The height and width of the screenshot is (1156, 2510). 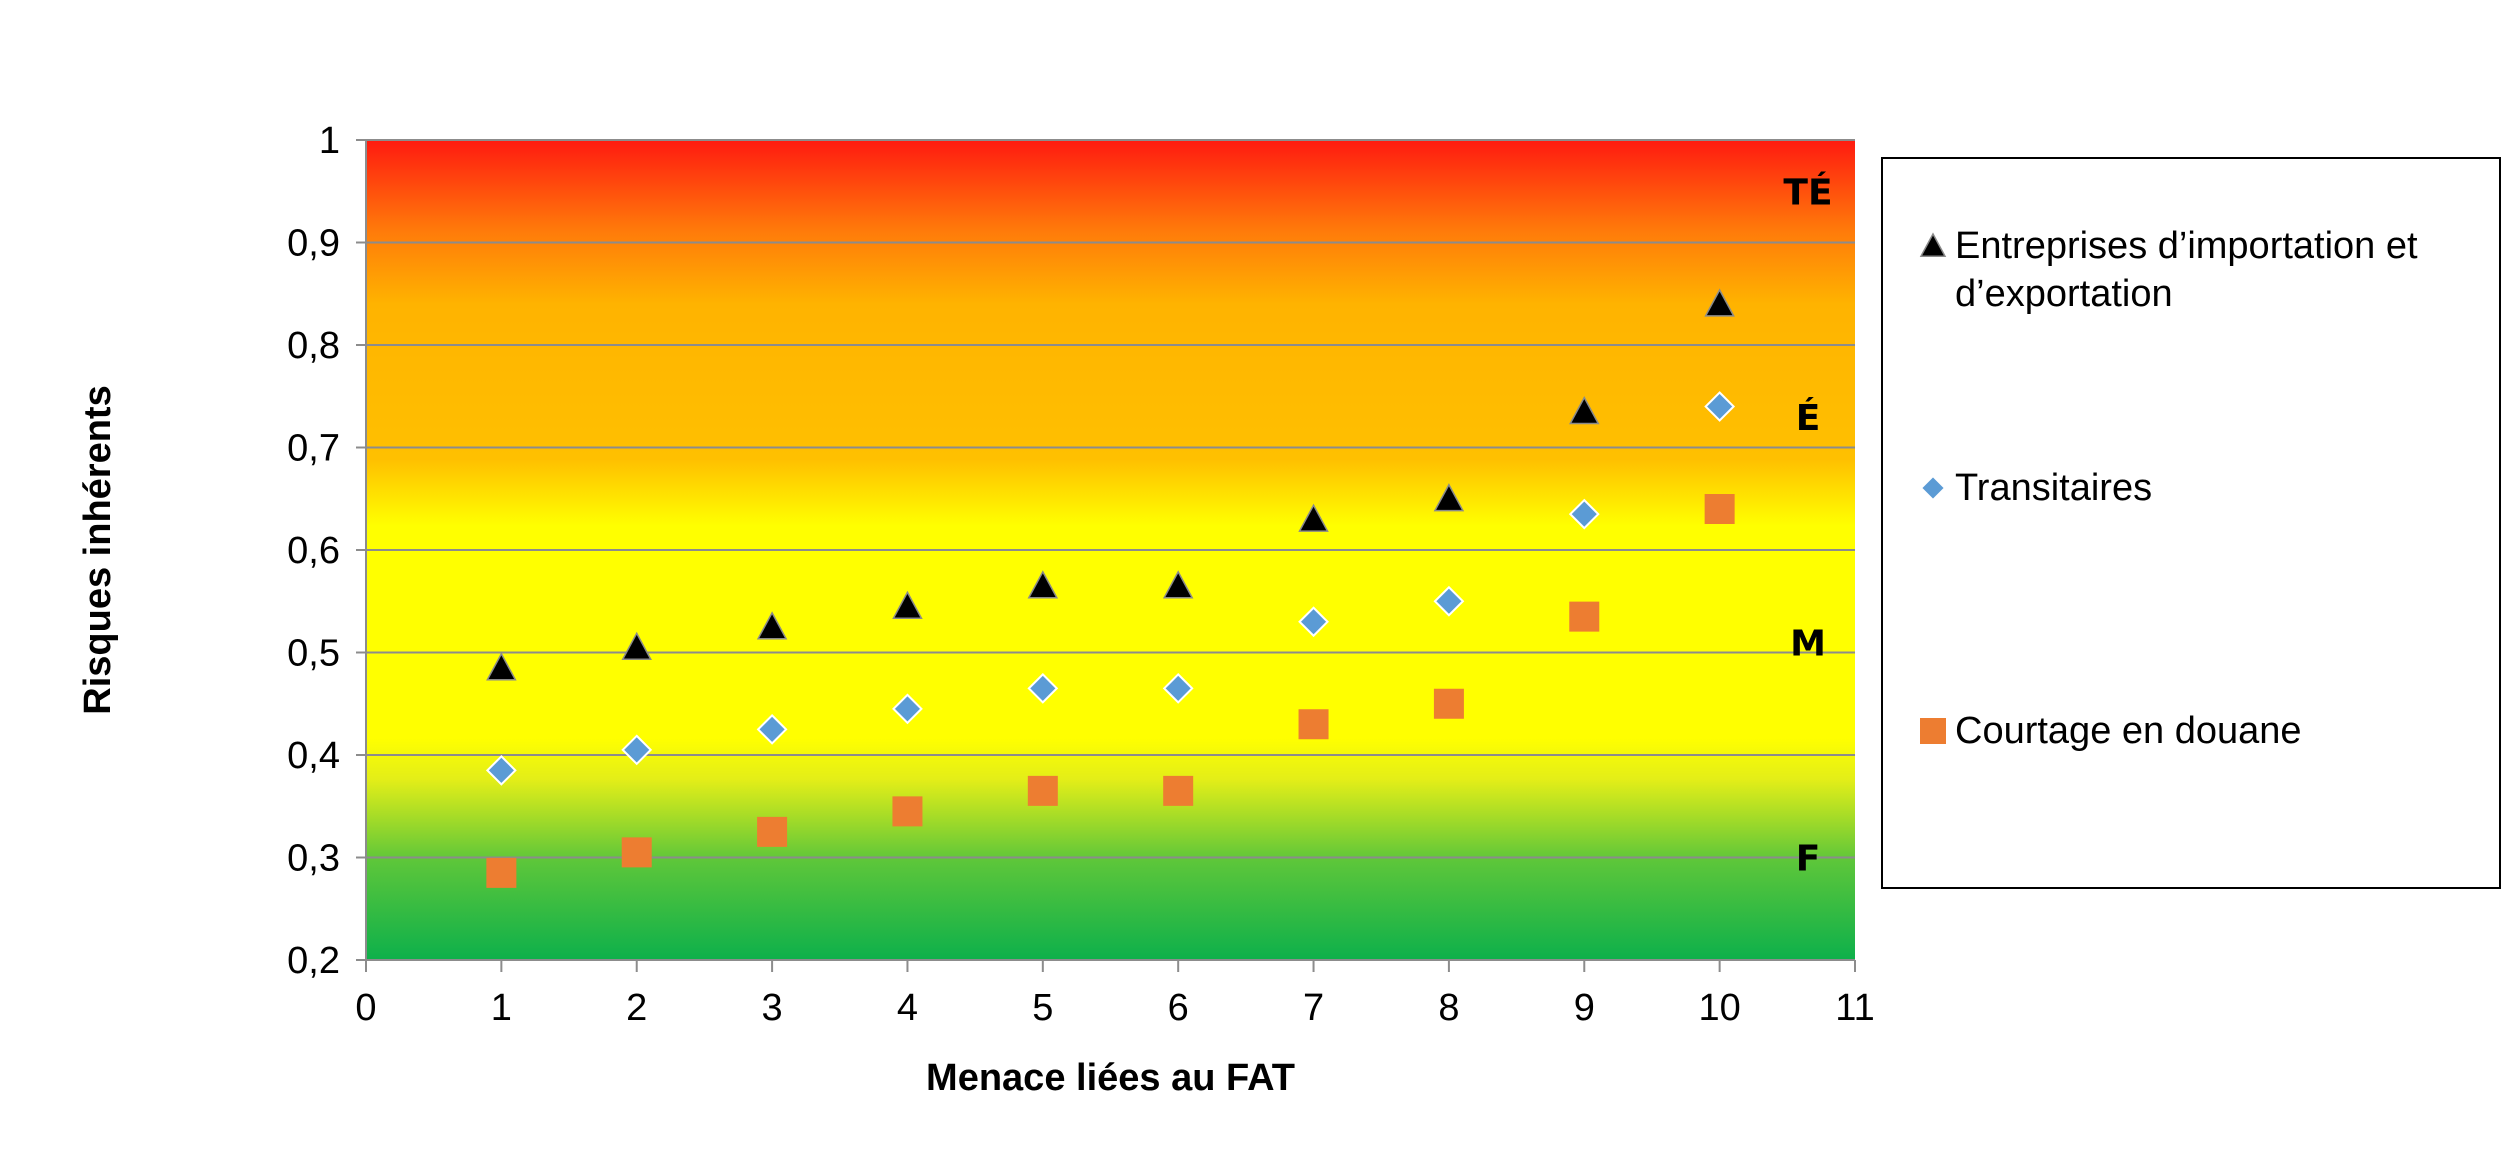 I want to click on zone-label: TÉ, so click(x=1807, y=192).